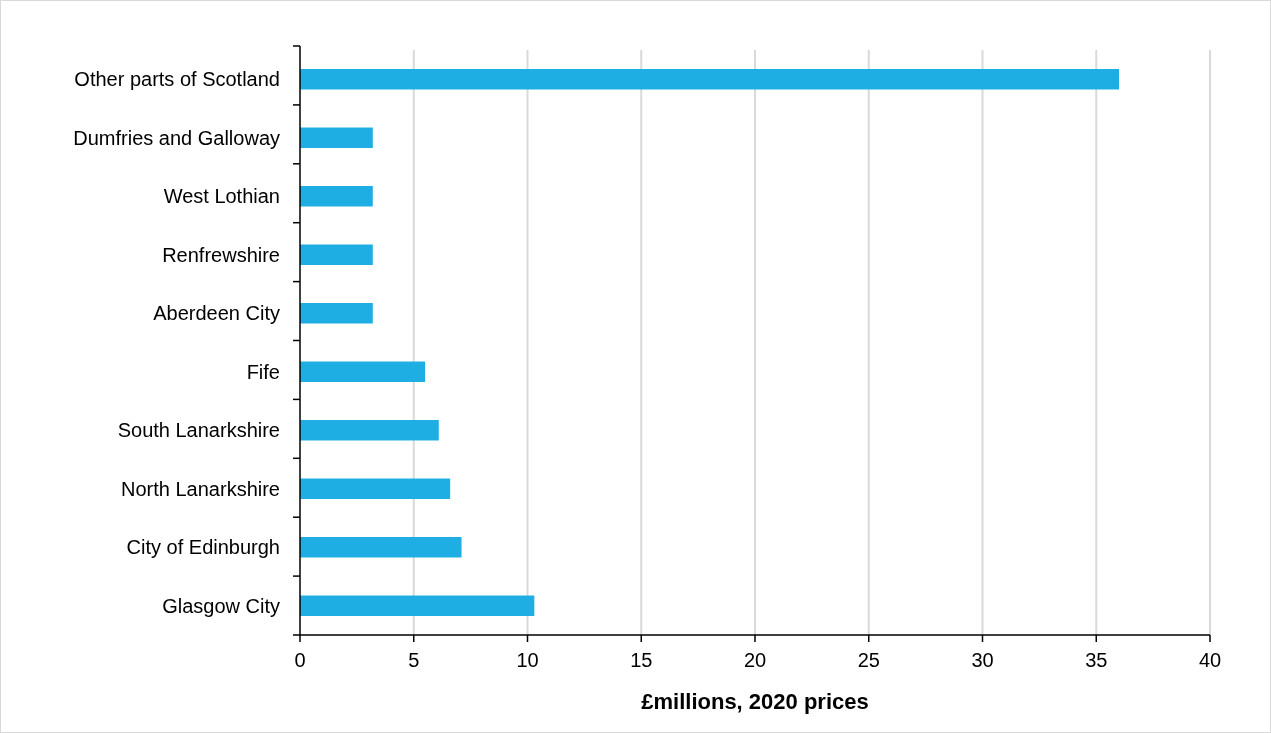  Describe the element at coordinates (200, 488) in the screenshot. I see `y-tick-label: North Lanarkshire` at that location.